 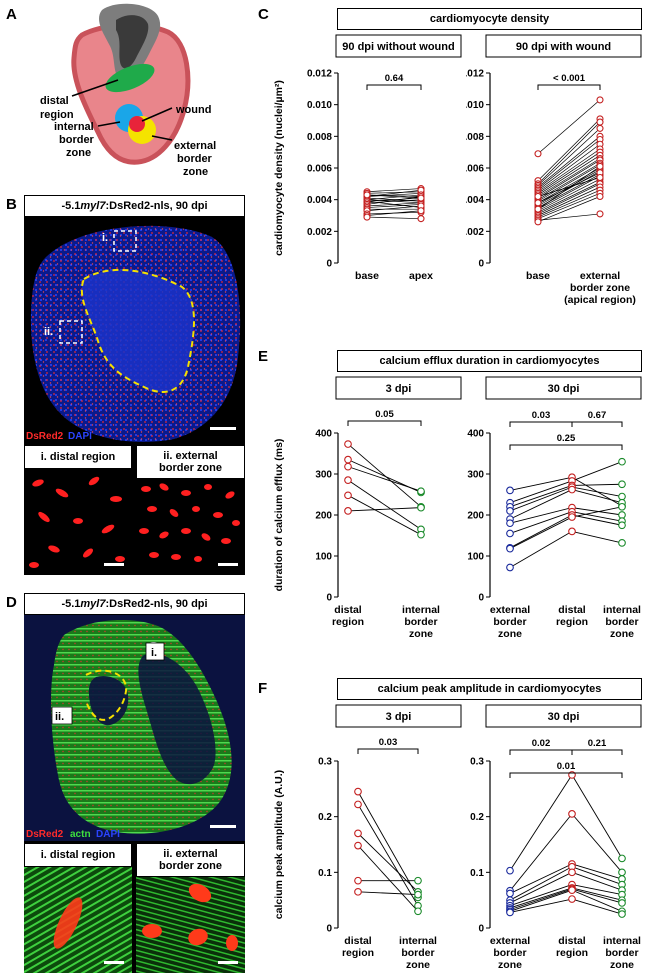 I want to click on roi-ii-box, so click(x=71, y=332).